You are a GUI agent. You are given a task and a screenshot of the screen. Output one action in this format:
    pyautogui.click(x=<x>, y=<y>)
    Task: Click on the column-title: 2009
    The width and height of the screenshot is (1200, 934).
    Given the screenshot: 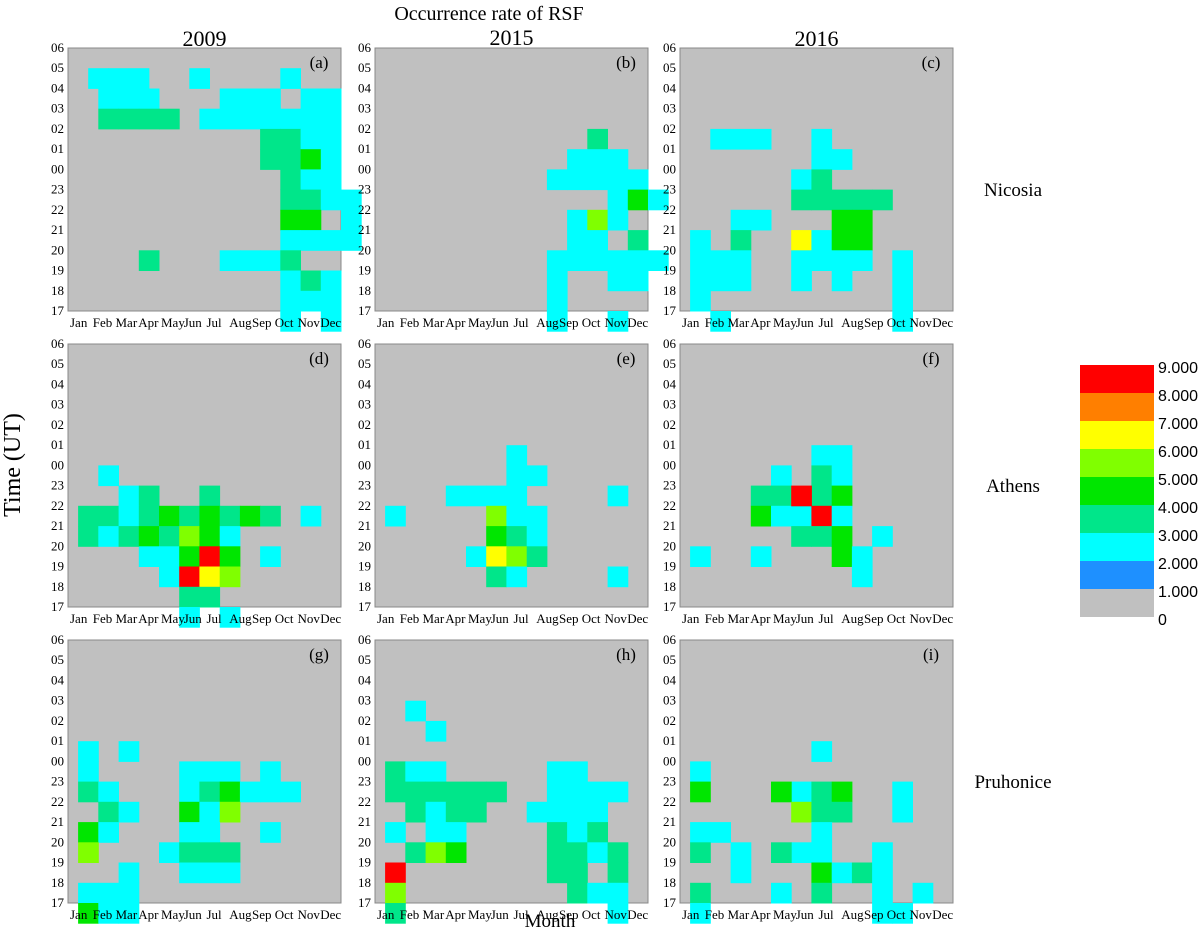 What is the action you would take?
    pyautogui.click(x=205, y=38)
    